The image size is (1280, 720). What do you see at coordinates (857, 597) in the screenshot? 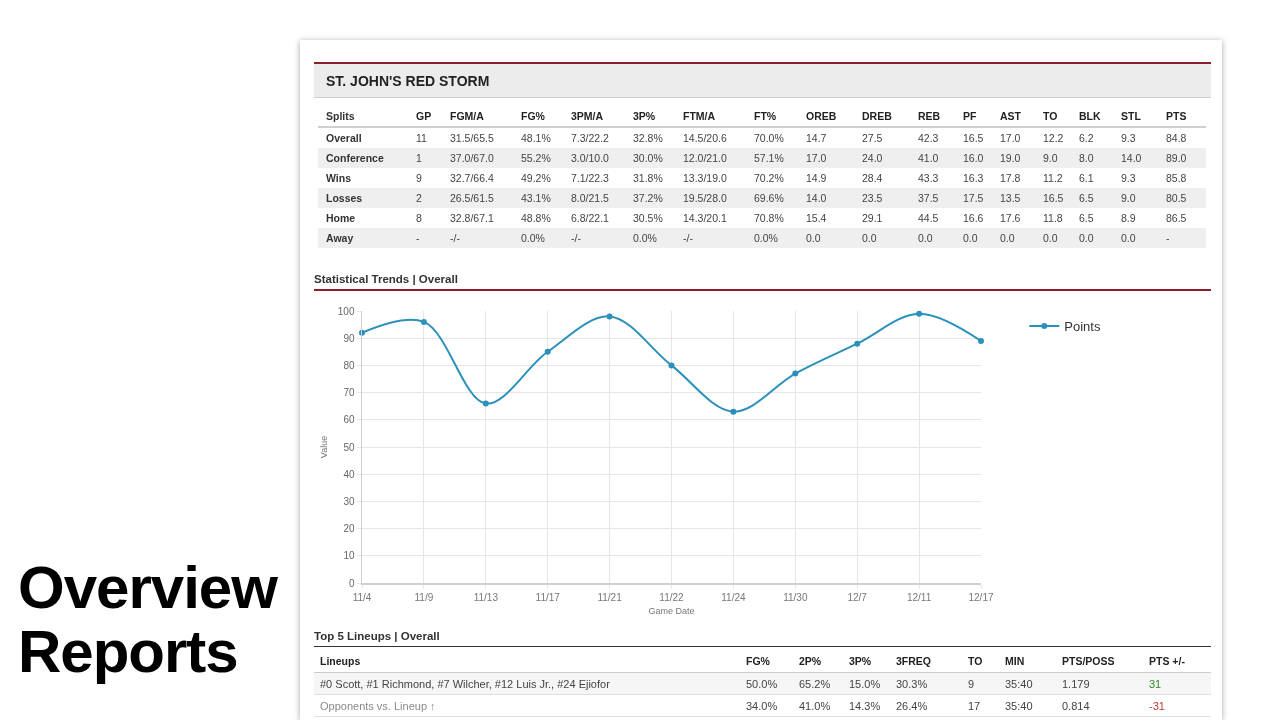
I see `x-tick-label: 12/7` at bounding box center [857, 597].